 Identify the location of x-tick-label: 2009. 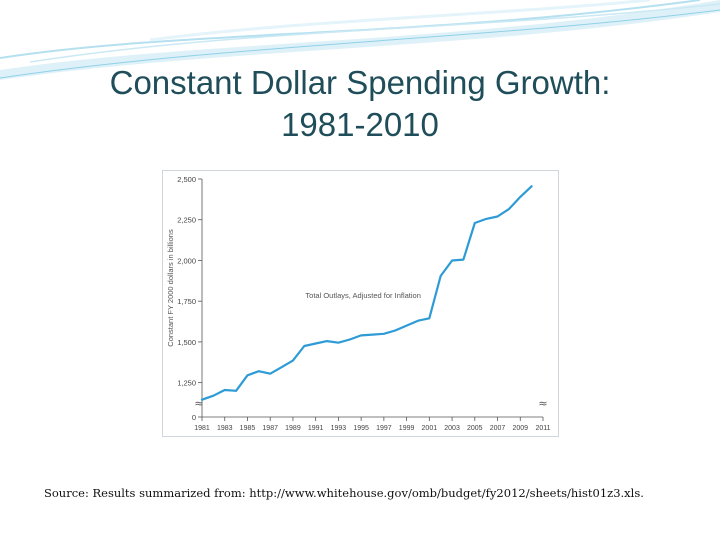
(520, 428).